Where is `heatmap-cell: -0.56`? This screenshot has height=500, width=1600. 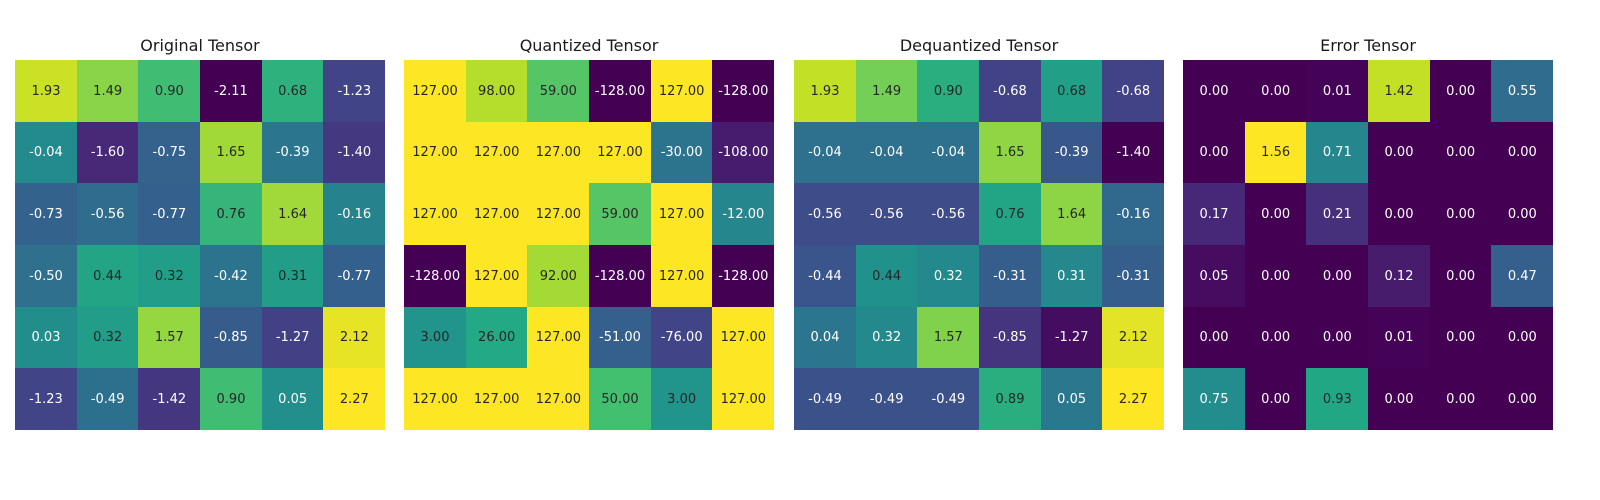 heatmap-cell: -0.56 is located at coordinates (886, 214).